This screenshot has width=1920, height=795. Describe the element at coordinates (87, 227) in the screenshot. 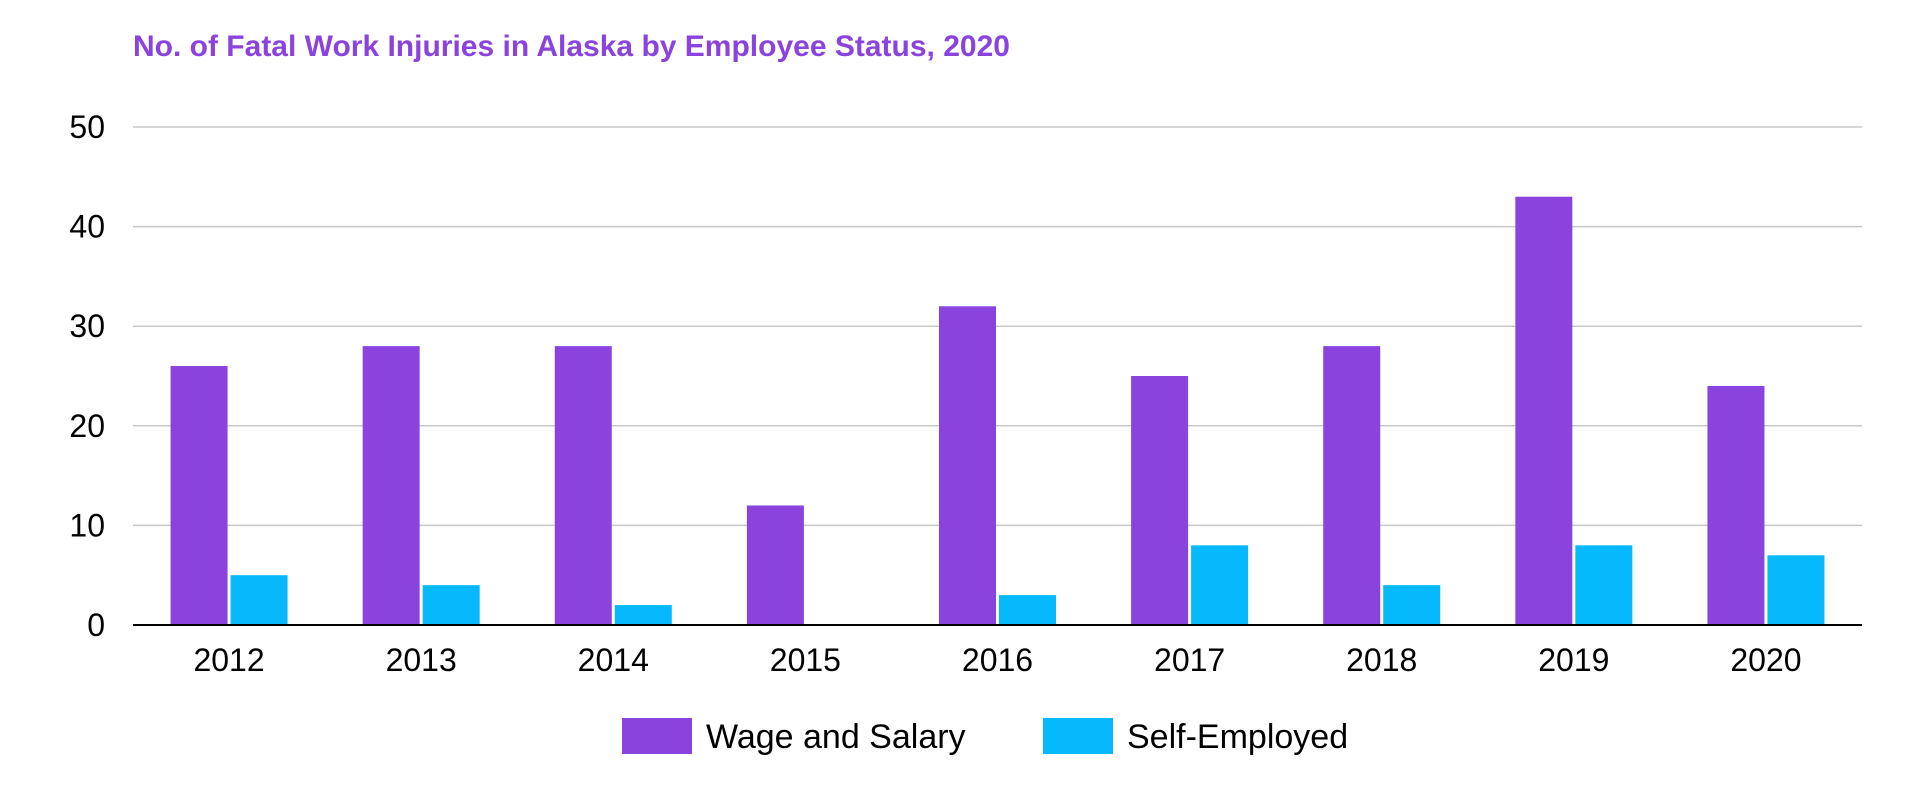

I see `y-tick-label: 40` at that location.